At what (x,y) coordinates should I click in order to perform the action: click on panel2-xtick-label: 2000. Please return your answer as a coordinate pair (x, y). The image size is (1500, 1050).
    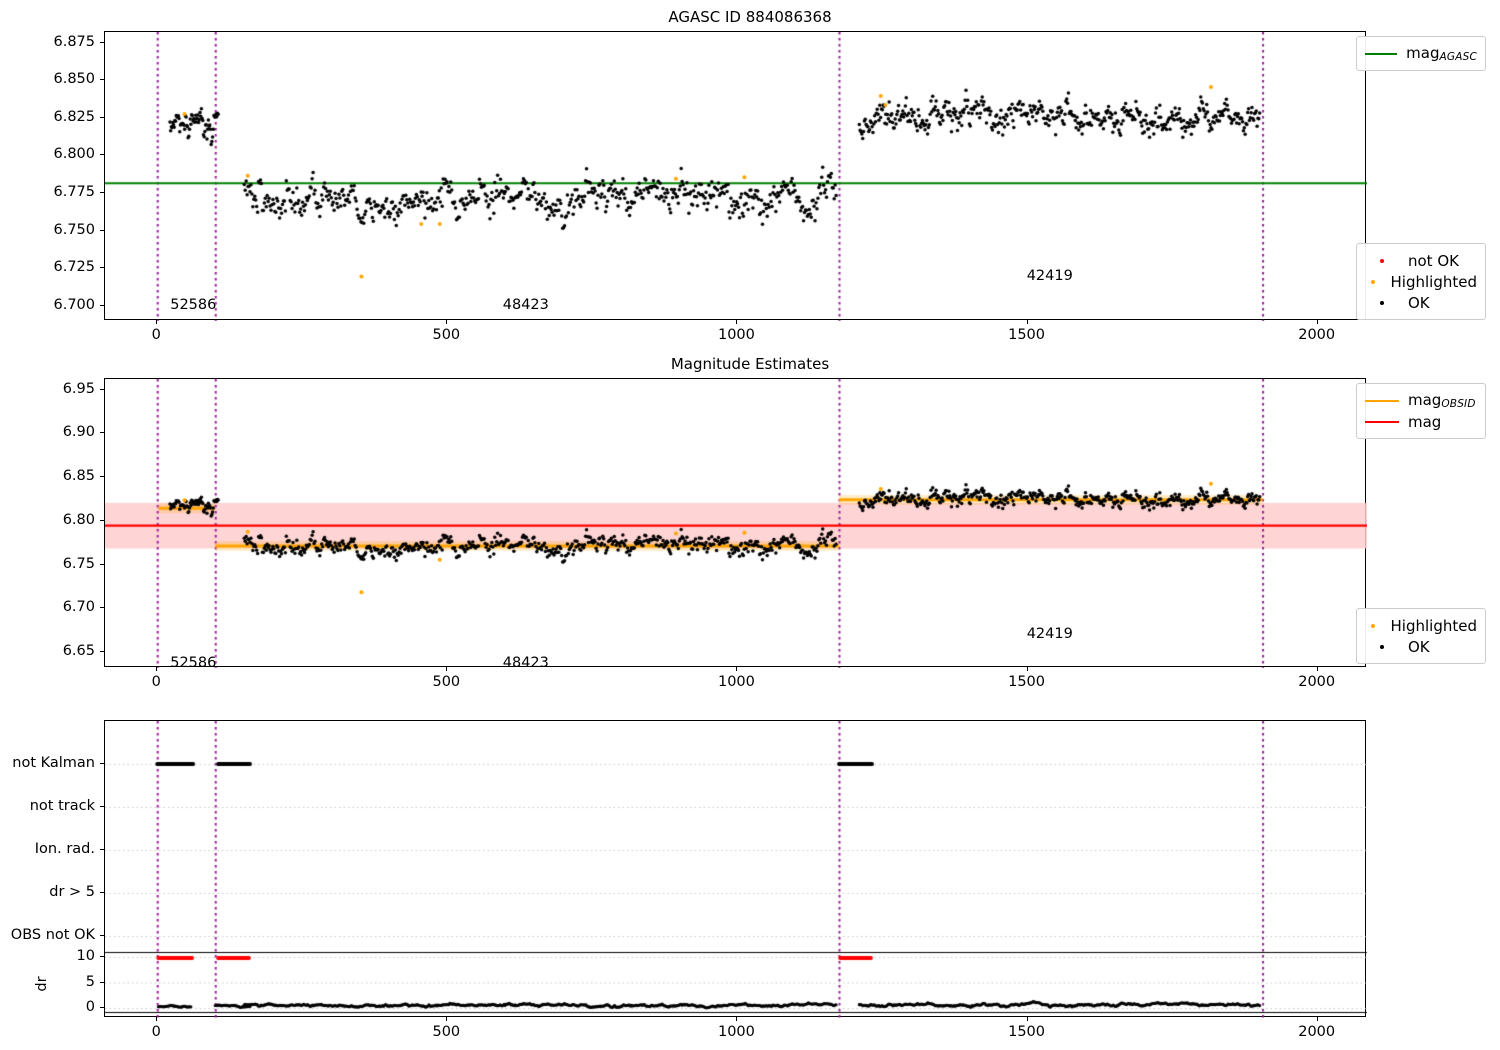
    Looking at the image, I should click on (1317, 682).